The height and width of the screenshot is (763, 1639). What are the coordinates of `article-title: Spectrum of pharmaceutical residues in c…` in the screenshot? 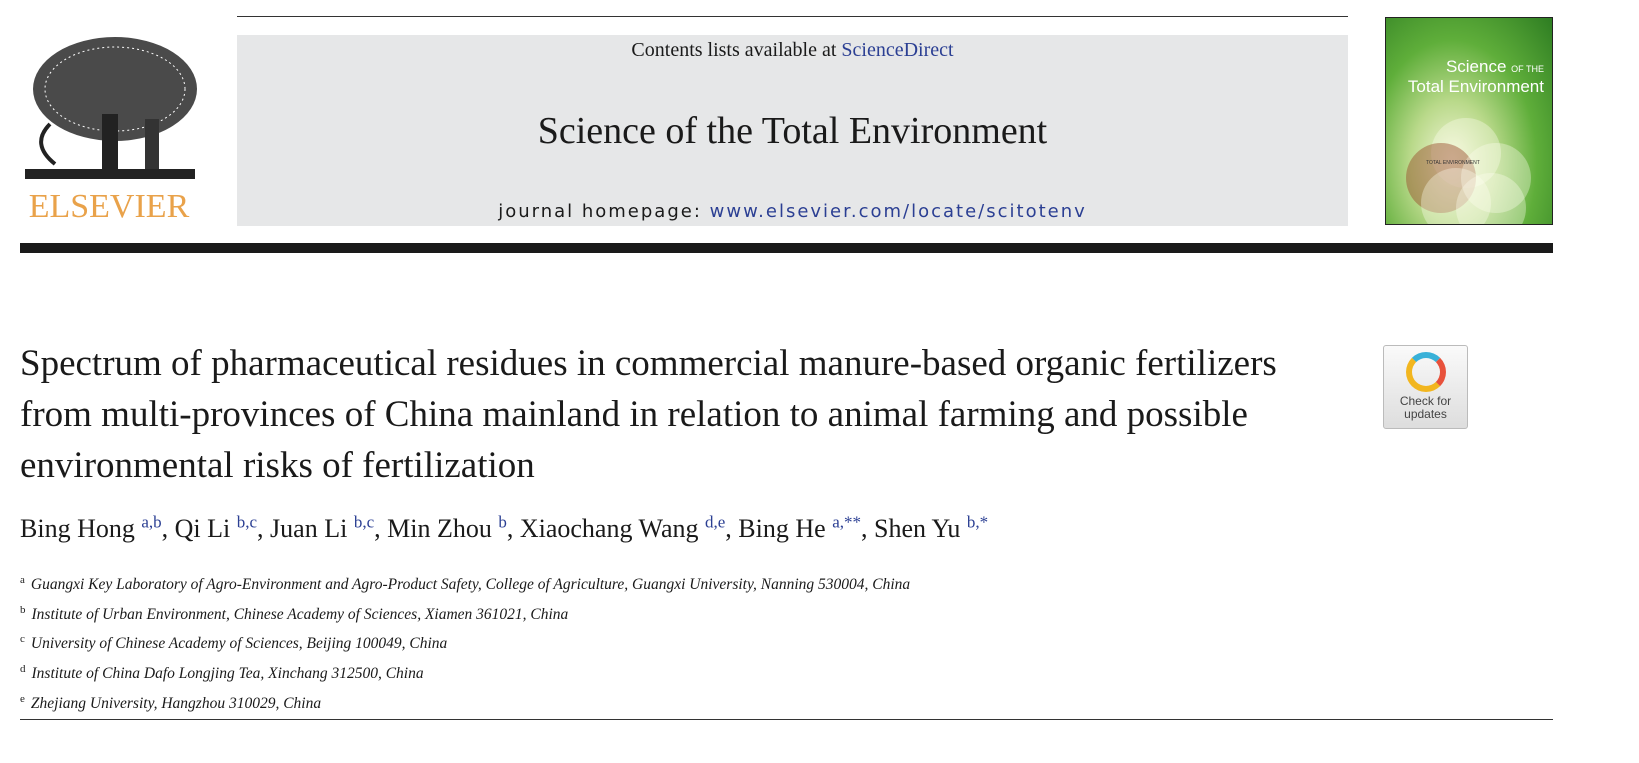 It's located at (648, 414).